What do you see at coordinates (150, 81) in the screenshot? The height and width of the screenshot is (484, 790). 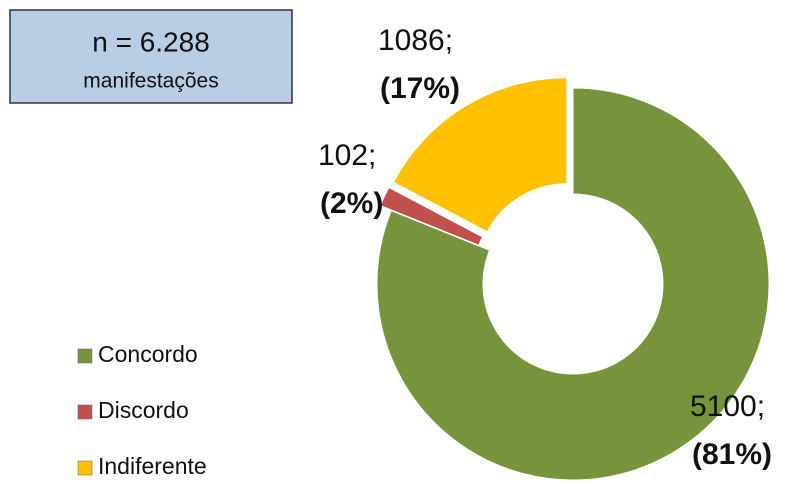 I see `annotation-unit: manifestações` at bounding box center [150, 81].